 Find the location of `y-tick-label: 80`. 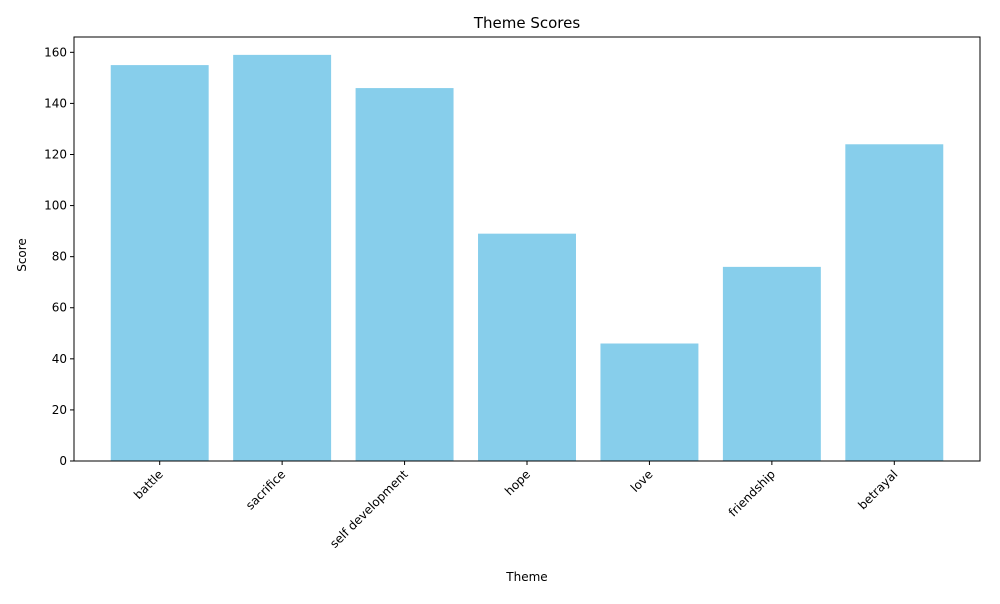

y-tick-label: 80 is located at coordinates (59, 257).